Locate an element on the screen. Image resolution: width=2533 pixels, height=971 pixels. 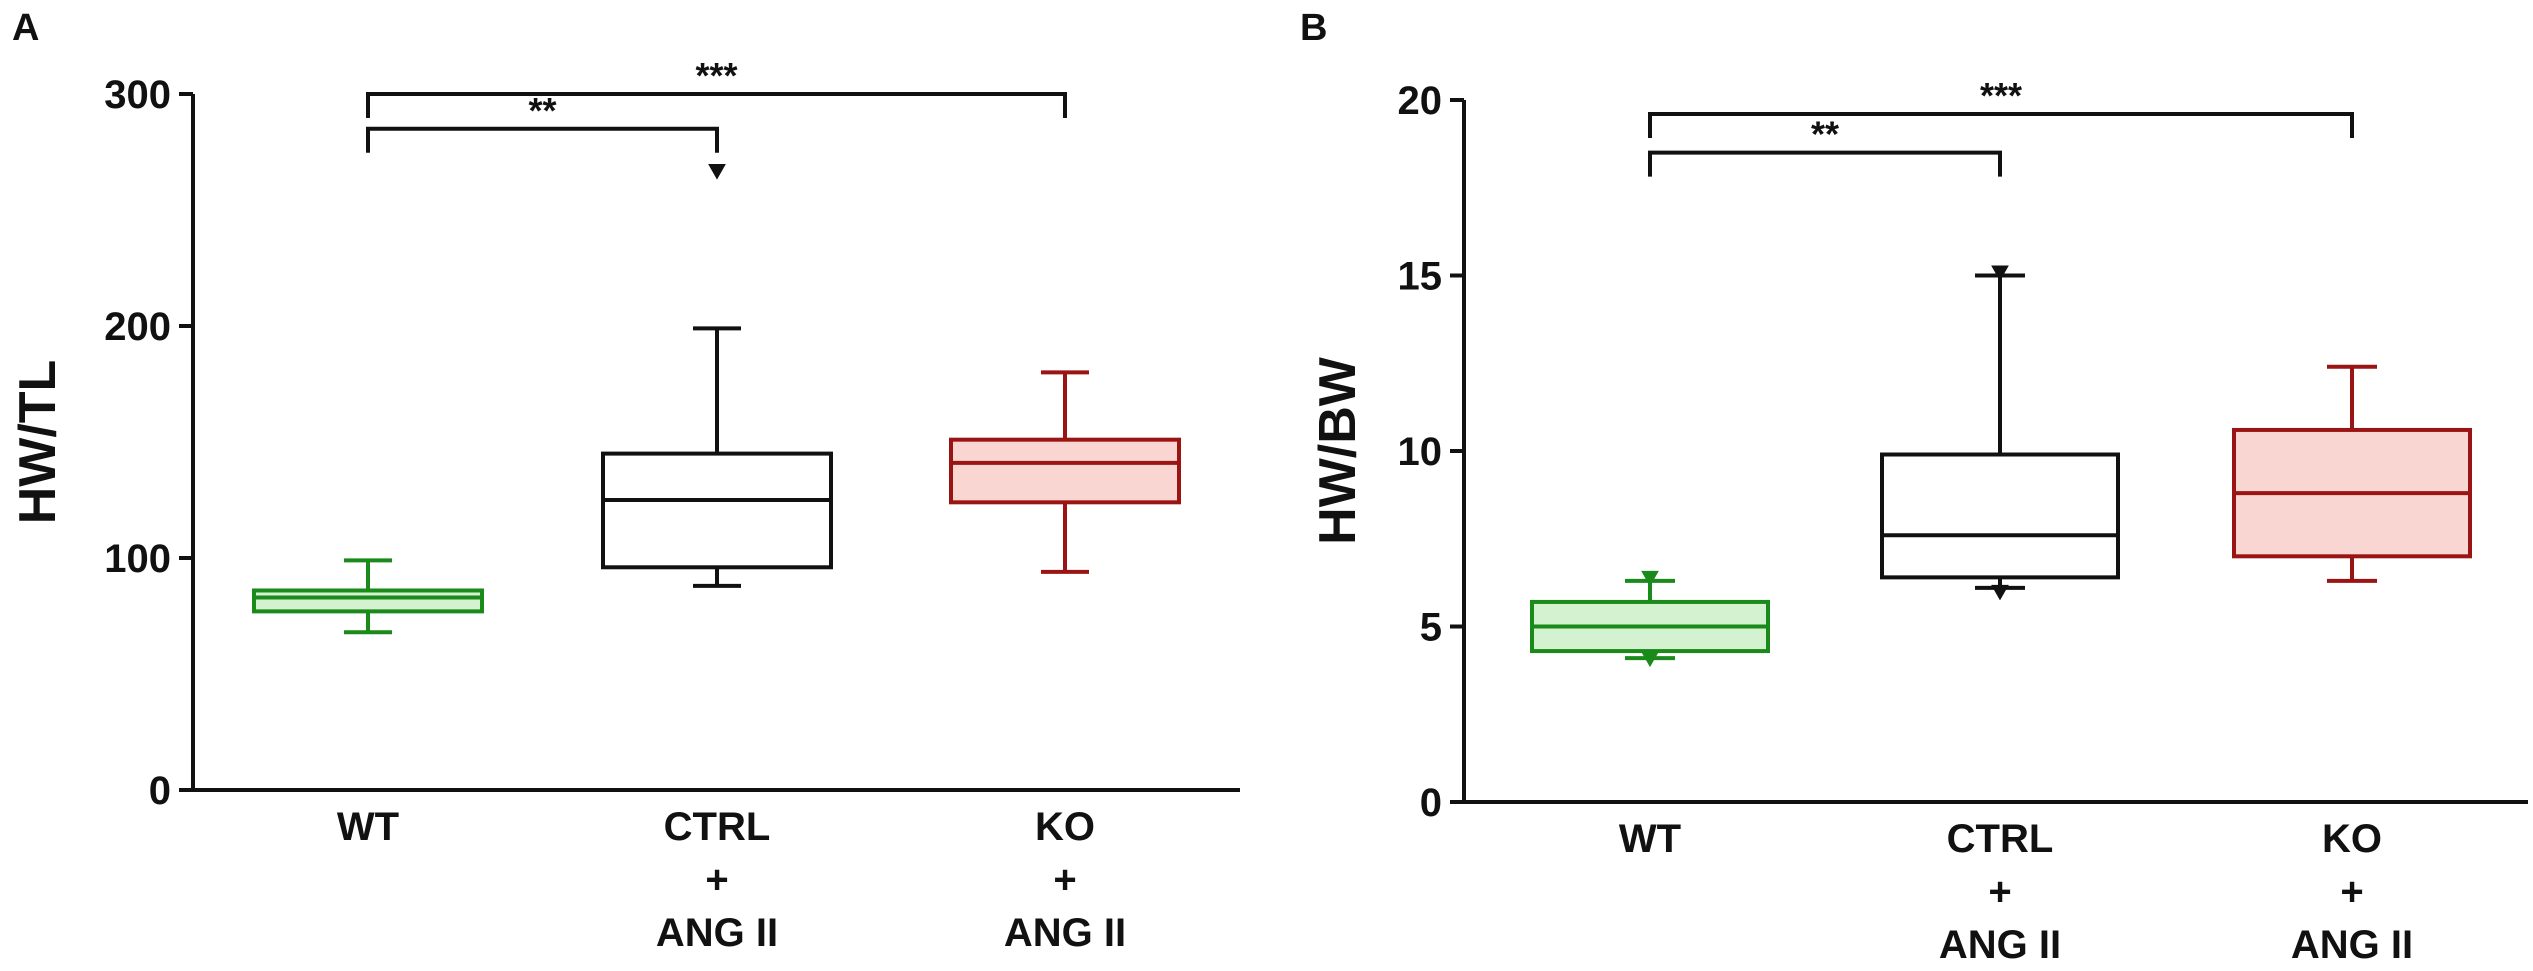
panel-label: B is located at coordinates (1313, 28).